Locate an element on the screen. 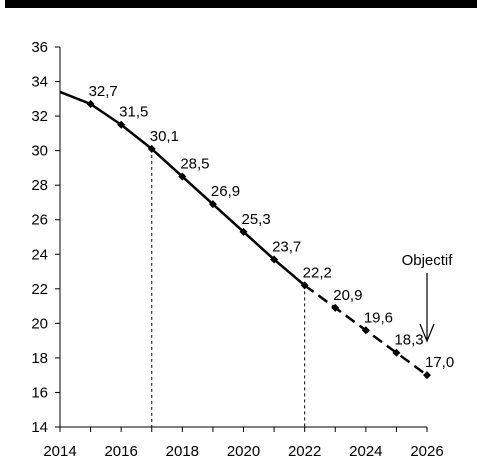  y-tick-label: 36 is located at coordinates (39, 47).